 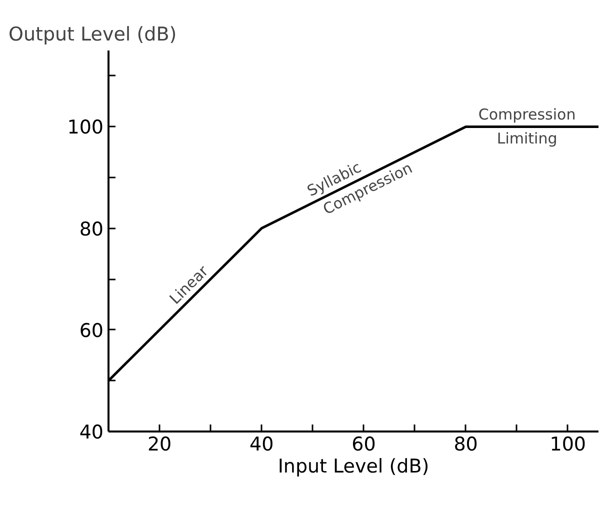 What do you see at coordinates (92, 35) in the screenshot?
I see `chart-title: Output Level (dB)` at bounding box center [92, 35].